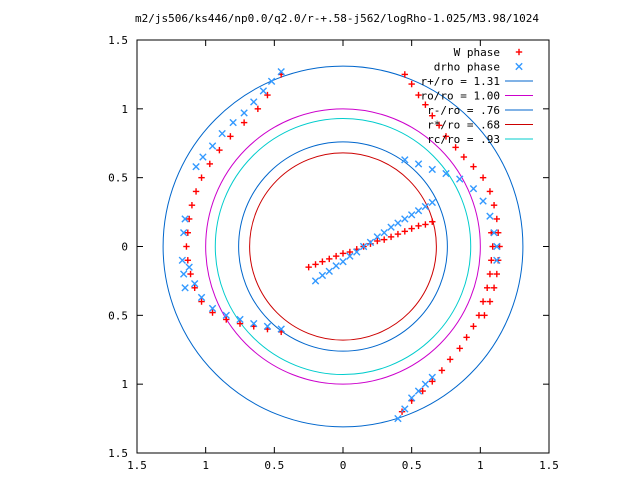 The width and height of the screenshot is (640, 480). Describe the element at coordinates (463, 110) in the screenshot. I see `legend-label: r-/ro = .76` at that location.